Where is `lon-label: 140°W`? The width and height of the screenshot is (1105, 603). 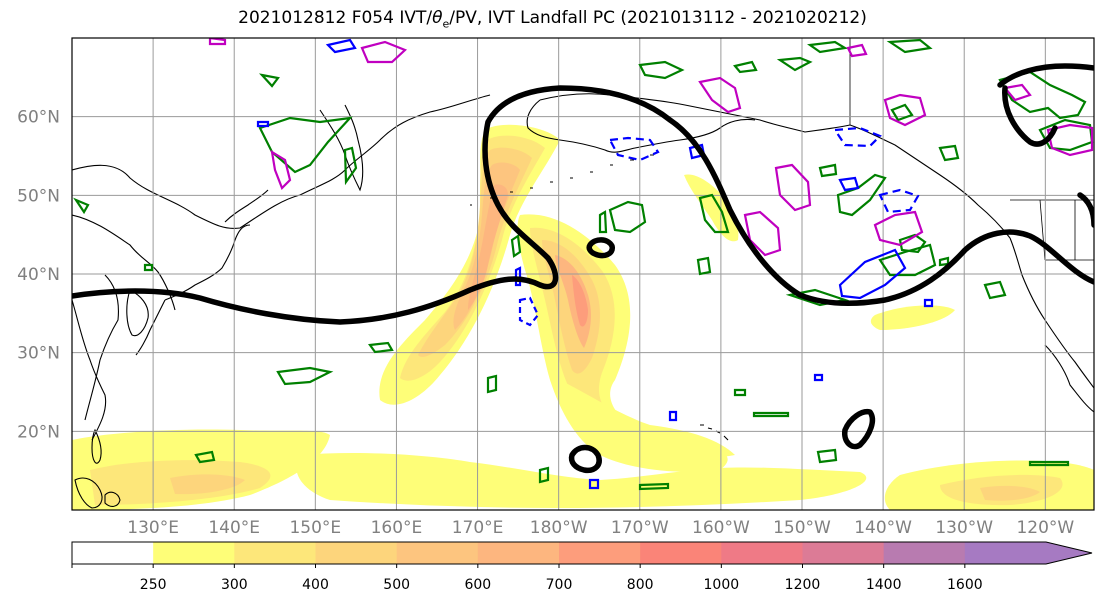 lon-label: 140°W is located at coordinates (883, 528).